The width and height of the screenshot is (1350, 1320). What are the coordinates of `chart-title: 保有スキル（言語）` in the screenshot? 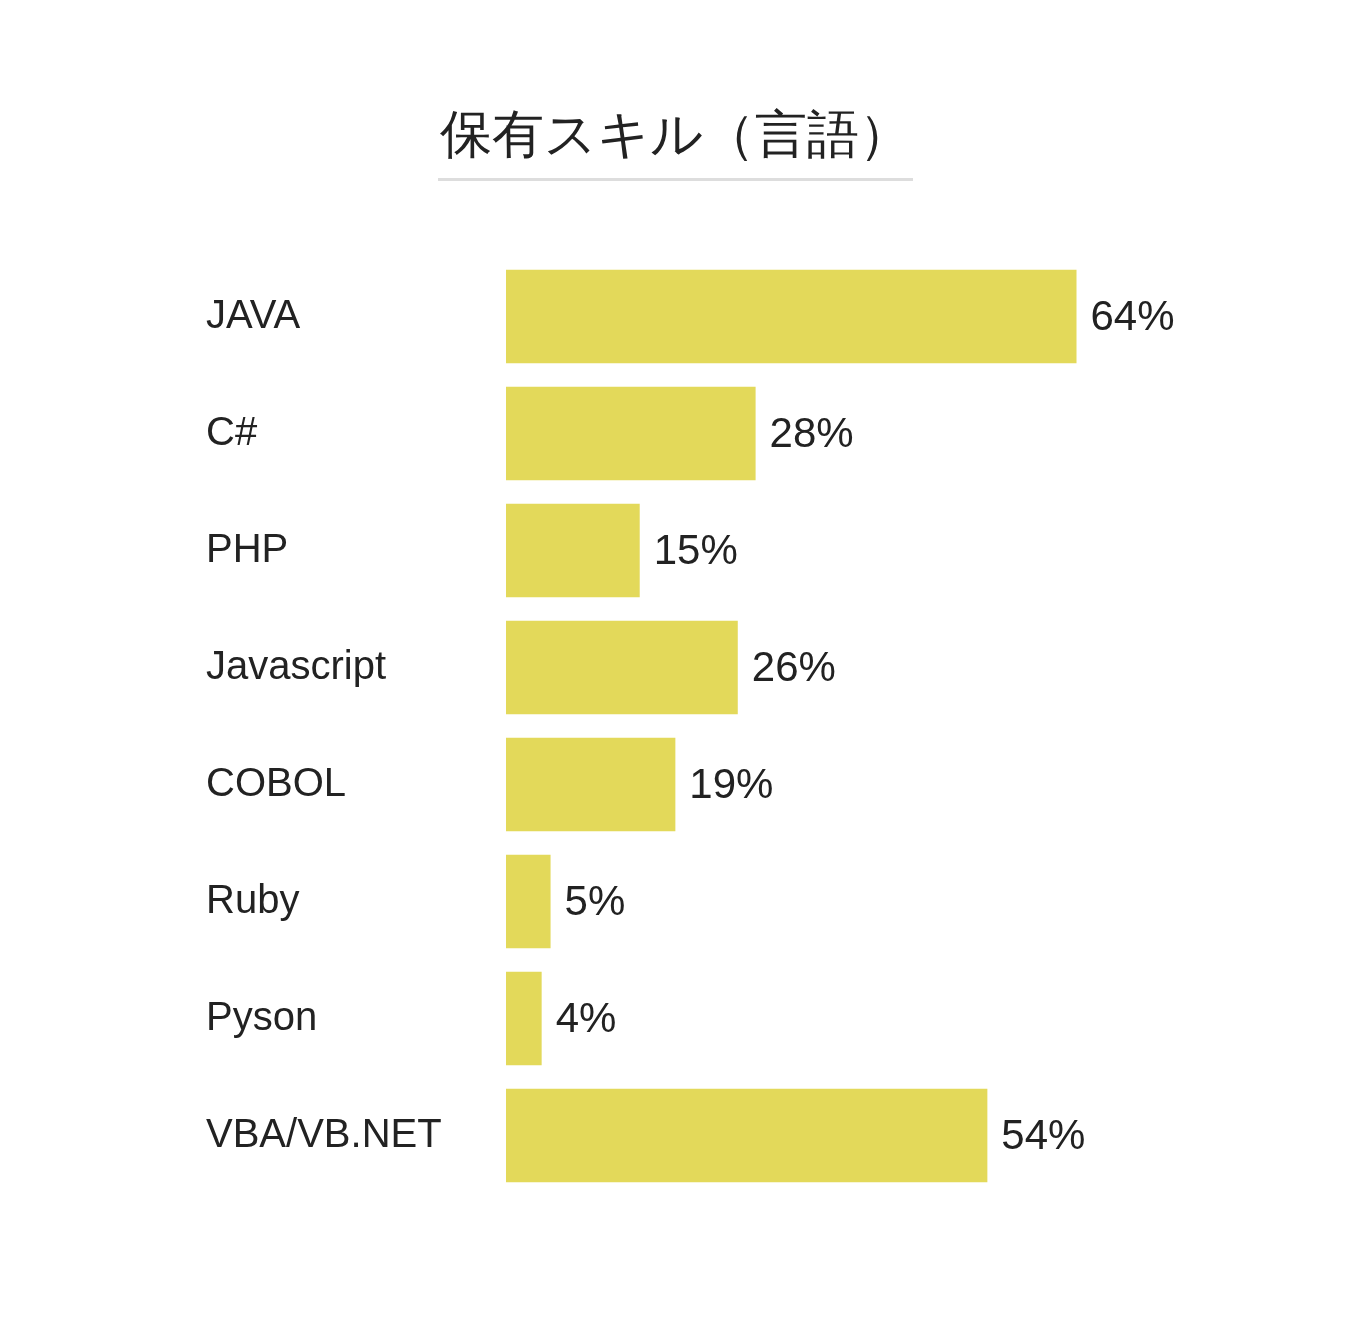 It's located at (675, 140).